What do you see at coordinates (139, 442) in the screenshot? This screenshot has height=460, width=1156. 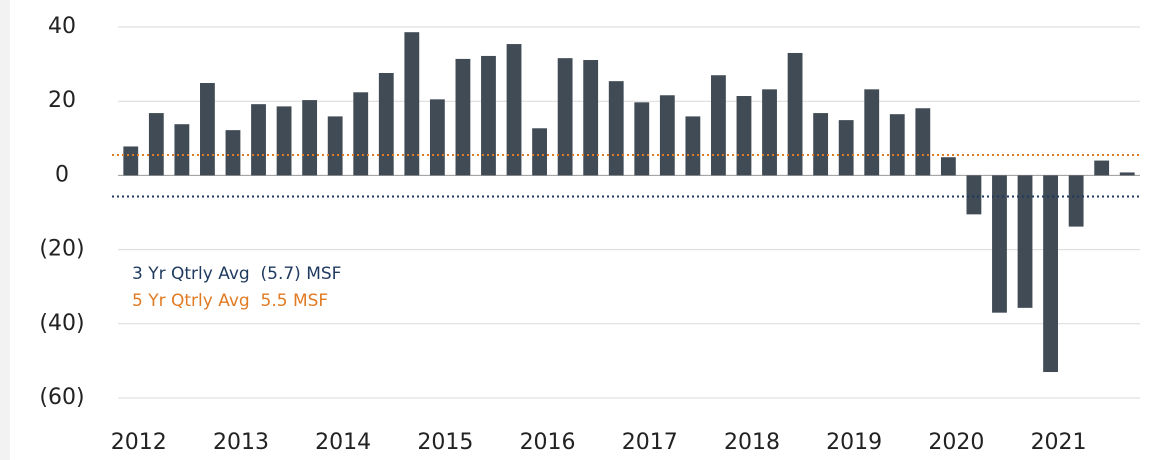 I see `x-tick-label: 2012` at bounding box center [139, 442].